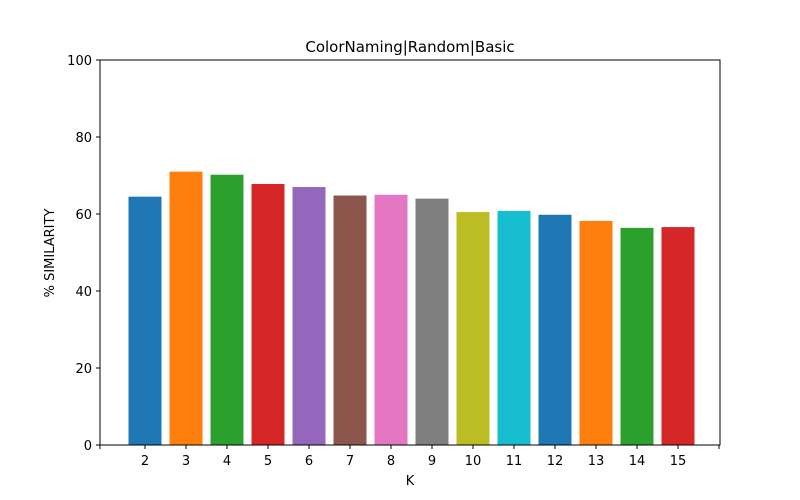 Image resolution: width=800 pixels, height=500 pixels. I want to click on x-axis-ticks: 2 3 4 5 6 7 8 9 10 11 12 13 14 15, so click(409, 457).